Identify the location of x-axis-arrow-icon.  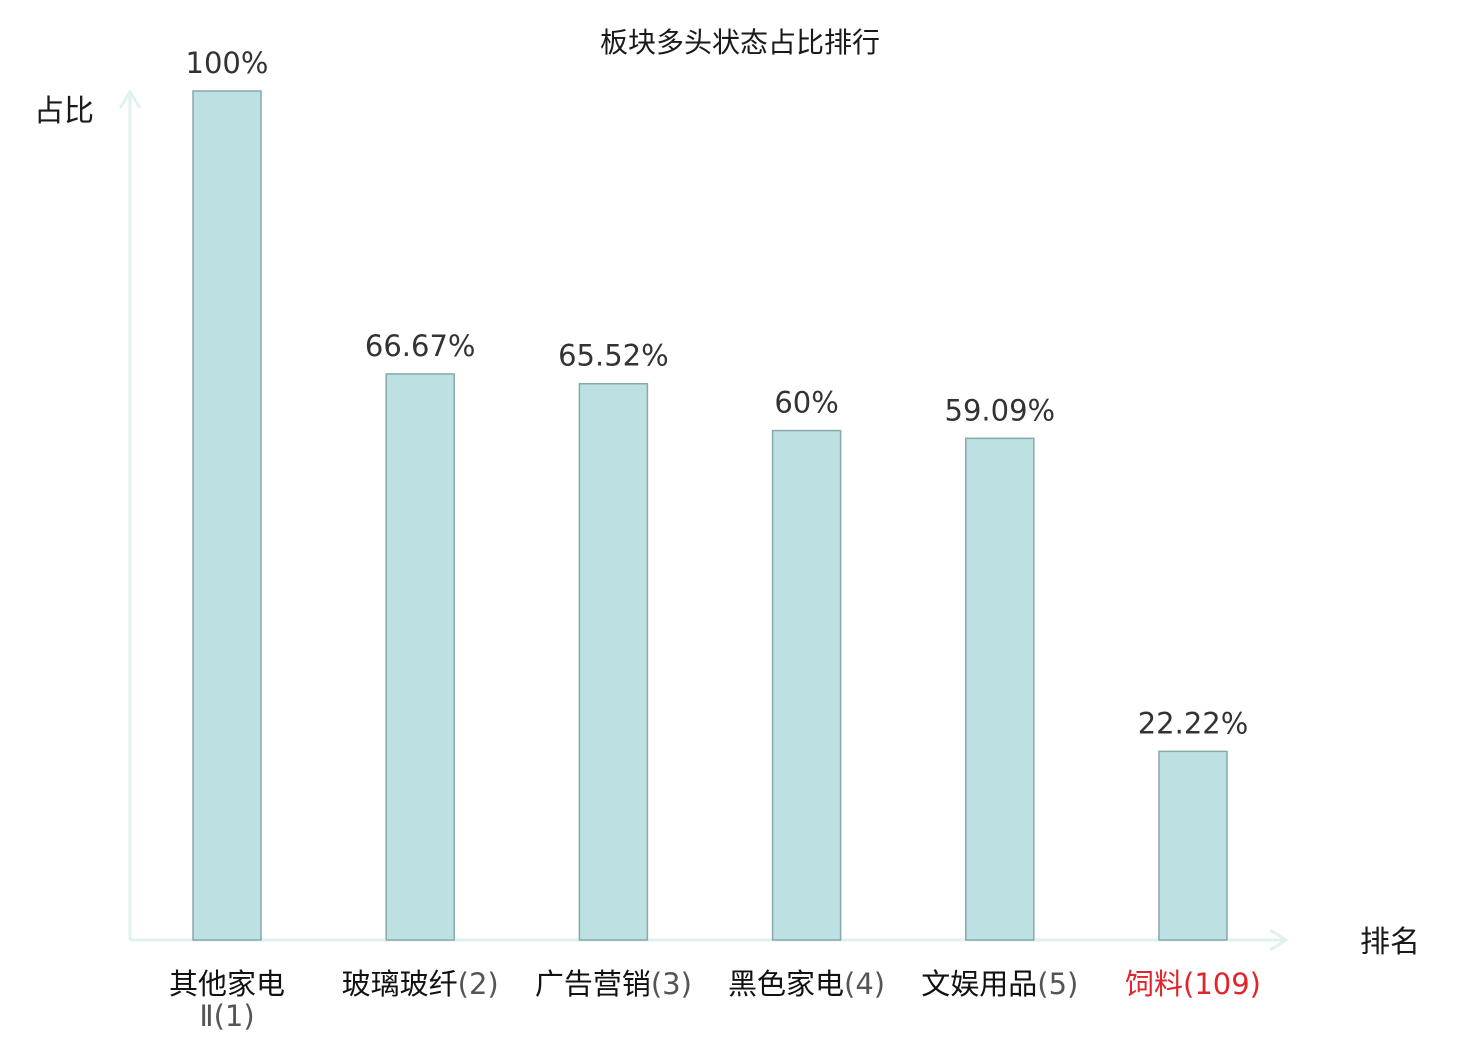
(1279, 940).